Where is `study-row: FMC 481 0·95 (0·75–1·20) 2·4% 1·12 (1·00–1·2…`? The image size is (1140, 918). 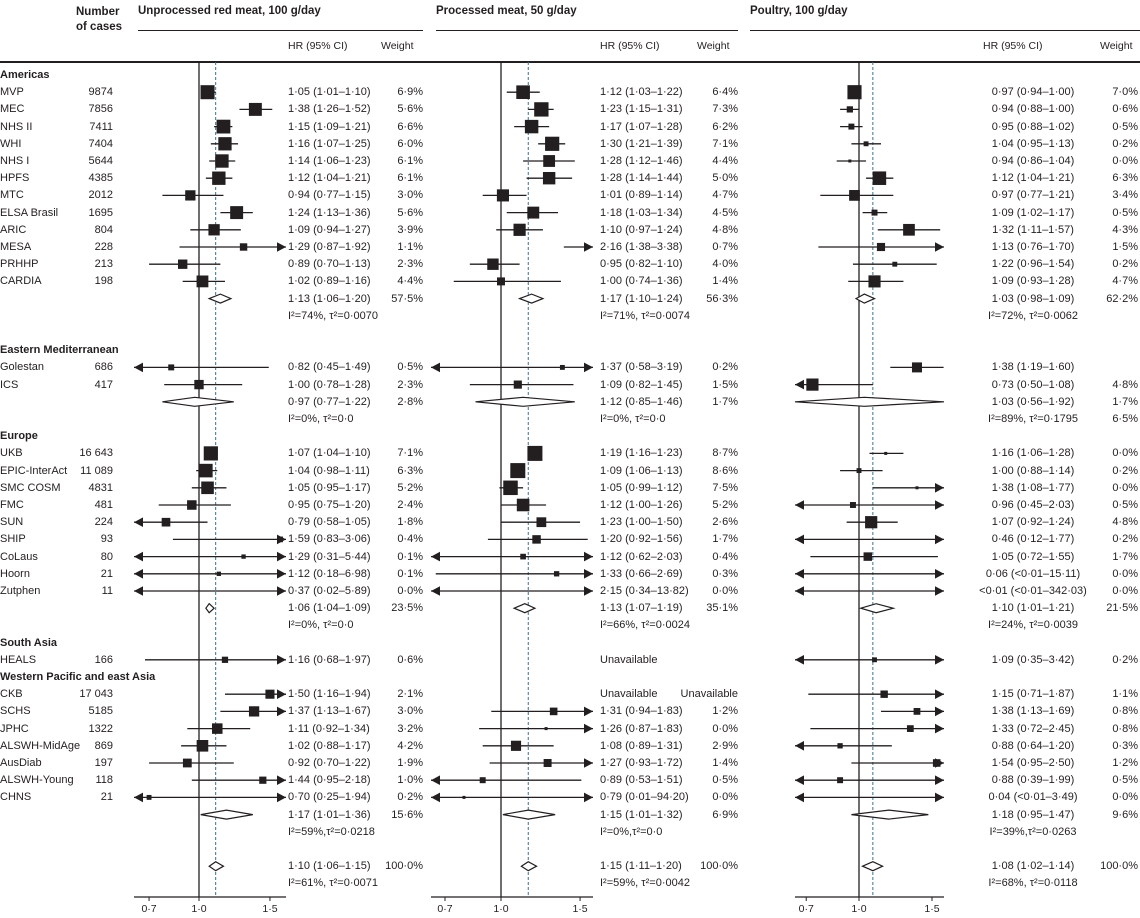 study-row: FMC 481 0·95 (0·75–1·20) 2·4% 1·12 (1·00–1·2… is located at coordinates (570, 505).